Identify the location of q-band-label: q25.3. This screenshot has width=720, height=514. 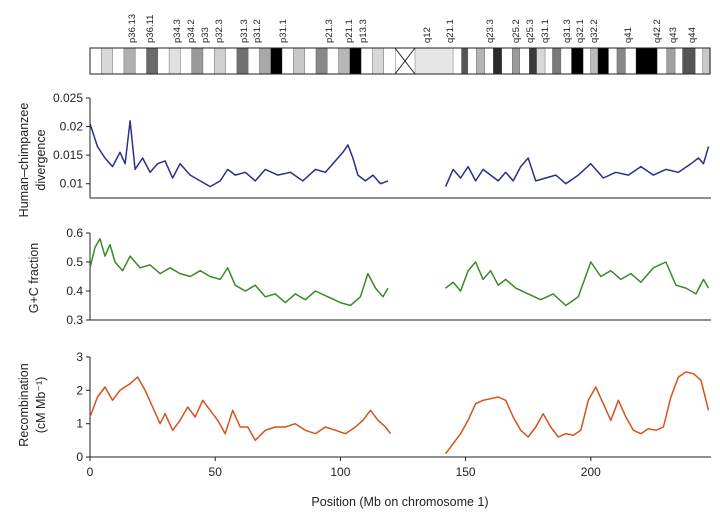
(530, 31).